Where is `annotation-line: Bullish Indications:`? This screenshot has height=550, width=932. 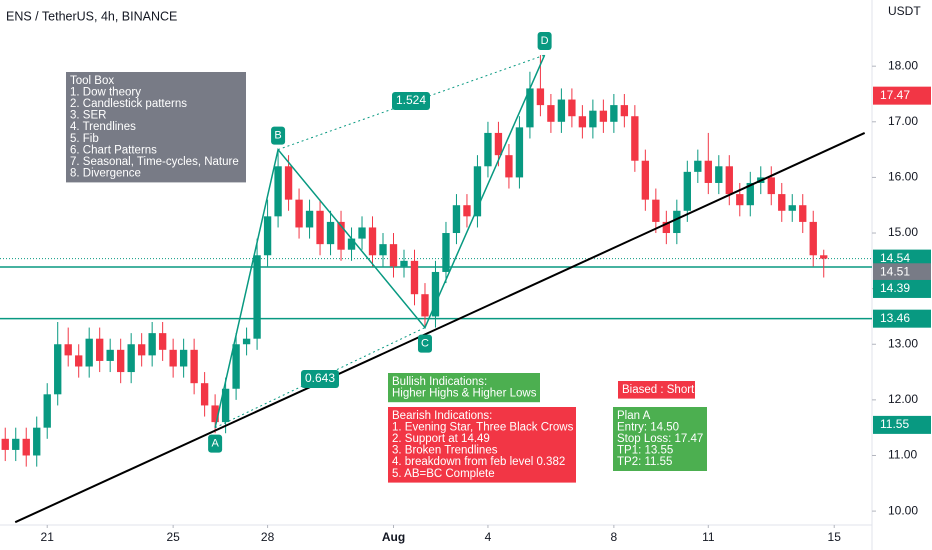 annotation-line: Bullish Indications: is located at coordinates (439, 382).